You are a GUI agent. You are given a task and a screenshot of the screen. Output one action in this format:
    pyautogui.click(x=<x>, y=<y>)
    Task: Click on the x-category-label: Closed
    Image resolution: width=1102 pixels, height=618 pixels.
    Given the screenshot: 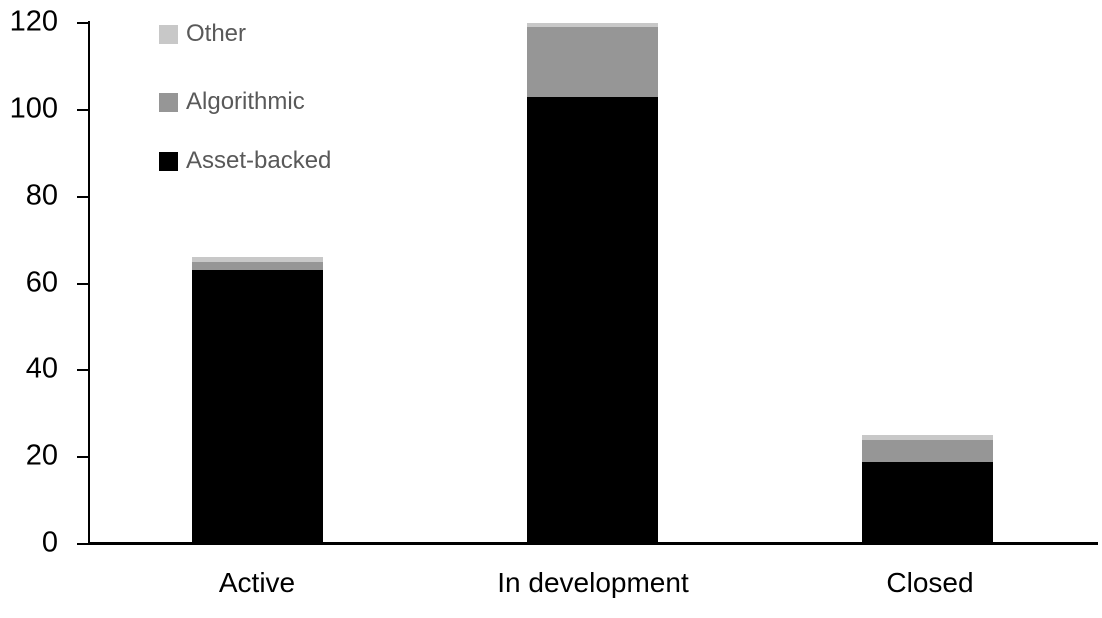 What is the action you would take?
    pyautogui.click(x=930, y=582)
    